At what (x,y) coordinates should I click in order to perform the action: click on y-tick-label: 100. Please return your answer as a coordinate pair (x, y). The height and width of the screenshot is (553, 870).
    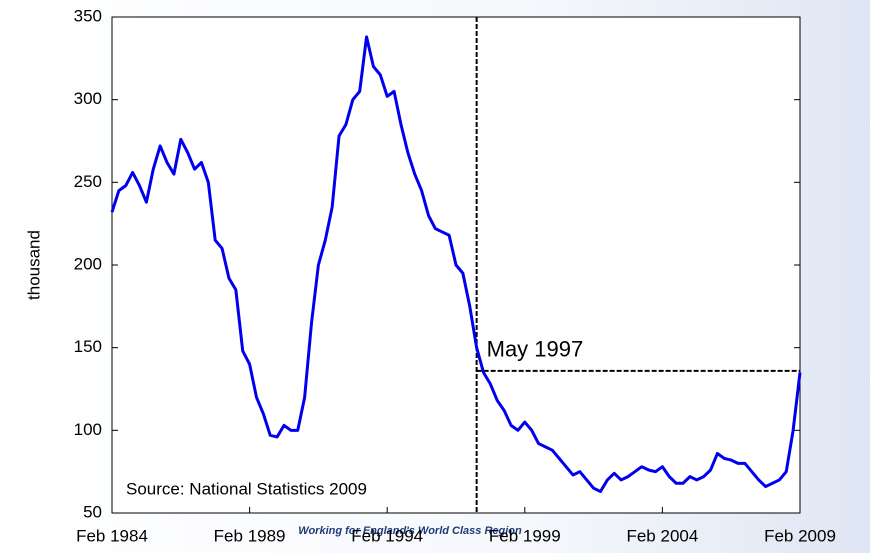
    Looking at the image, I should click on (88, 429).